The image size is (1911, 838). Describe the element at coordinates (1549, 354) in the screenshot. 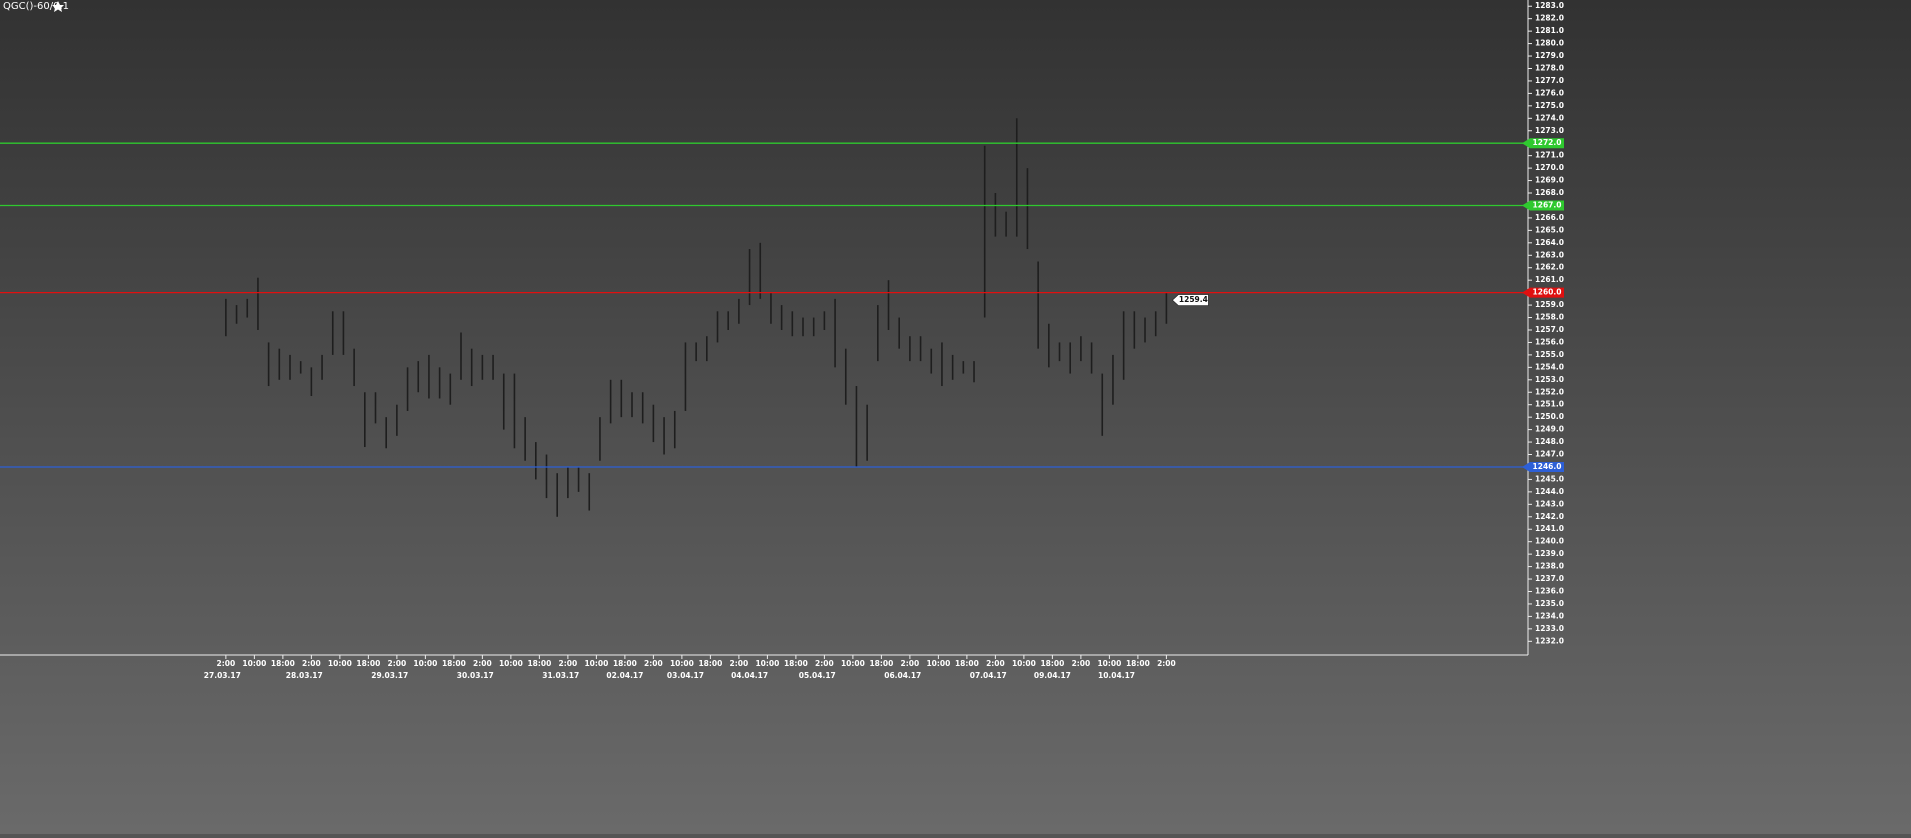

I see `y-tick-label: 1255.0` at that location.